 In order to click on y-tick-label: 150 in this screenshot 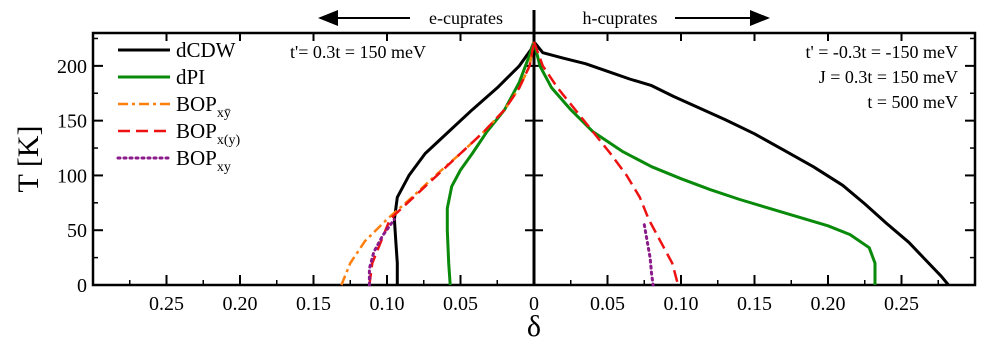, I will do `click(72, 122)`.